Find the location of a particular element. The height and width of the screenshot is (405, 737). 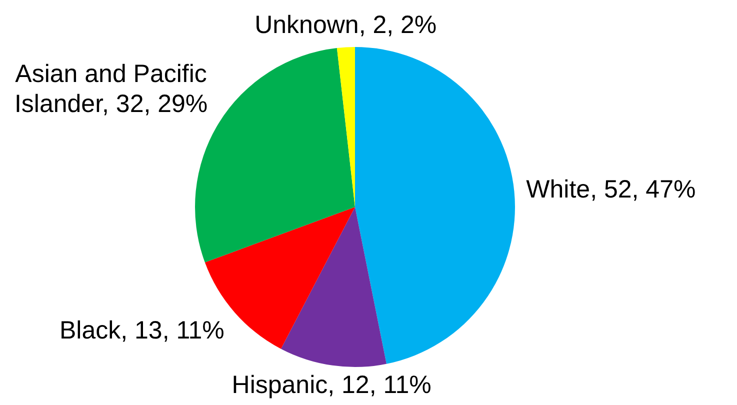

slice-label: Black, 13, 11% is located at coordinates (141, 330).